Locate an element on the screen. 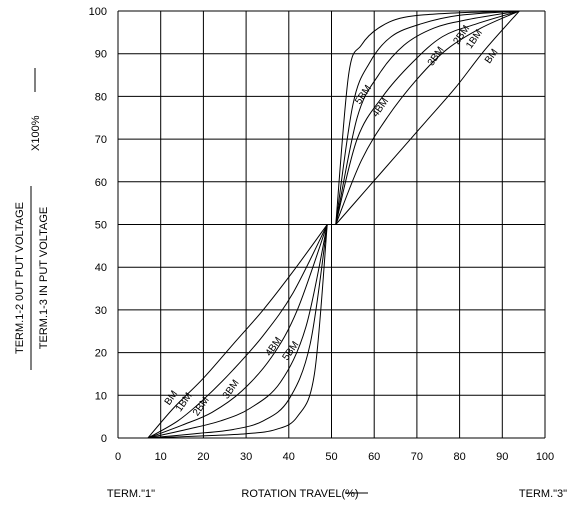  left-terminal-label: TERM."1" is located at coordinates (131, 494).